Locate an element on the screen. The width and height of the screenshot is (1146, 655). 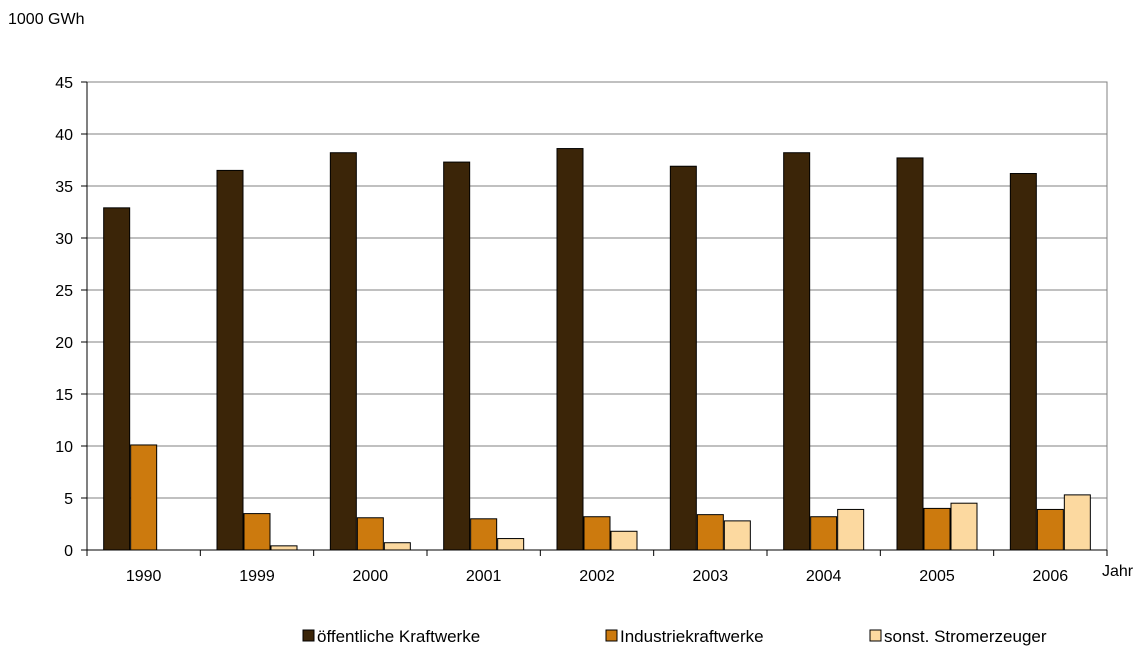
bar-3-2000 is located at coordinates (397, 546).